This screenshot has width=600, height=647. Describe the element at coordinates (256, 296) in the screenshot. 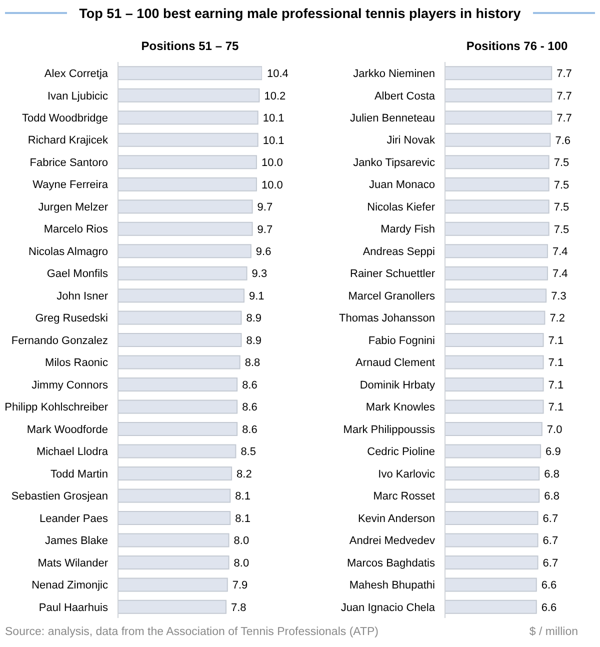

I see `data-label: 9.1` at that location.